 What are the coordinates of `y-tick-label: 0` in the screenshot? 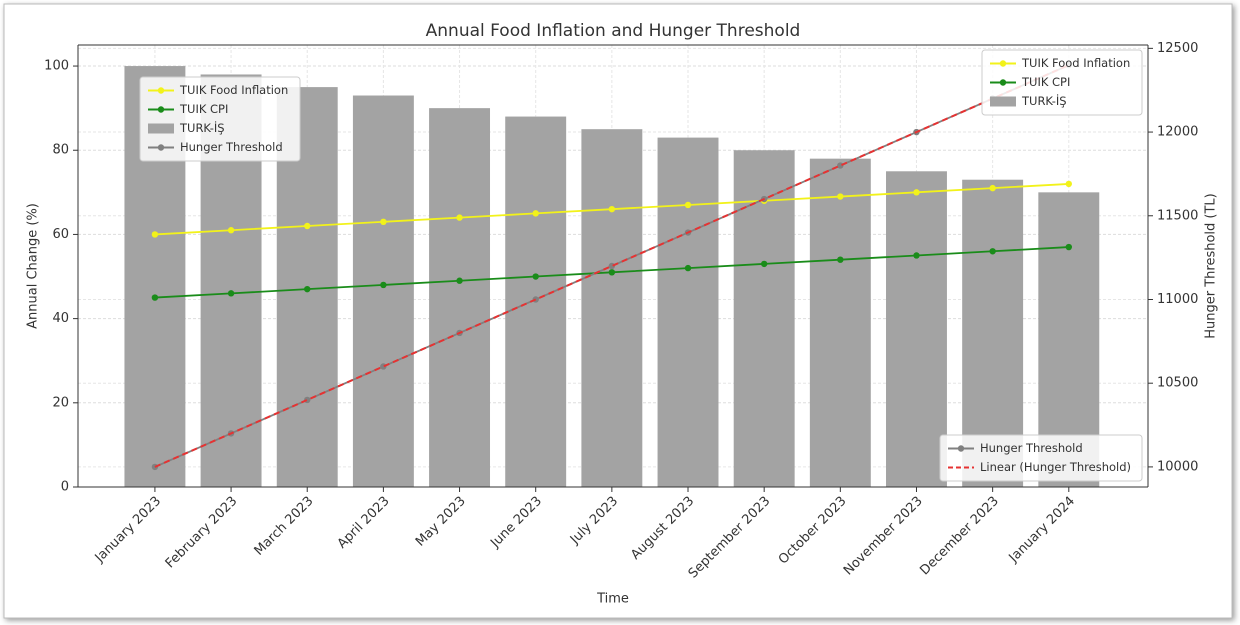 It's located at (65, 487).